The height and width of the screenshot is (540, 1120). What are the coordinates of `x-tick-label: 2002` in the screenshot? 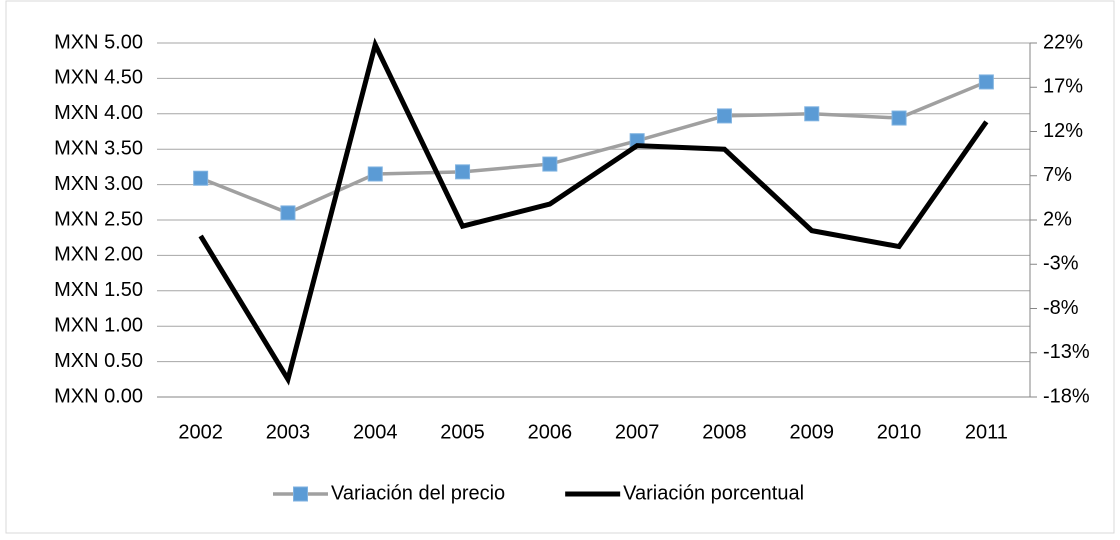 It's located at (200, 432).